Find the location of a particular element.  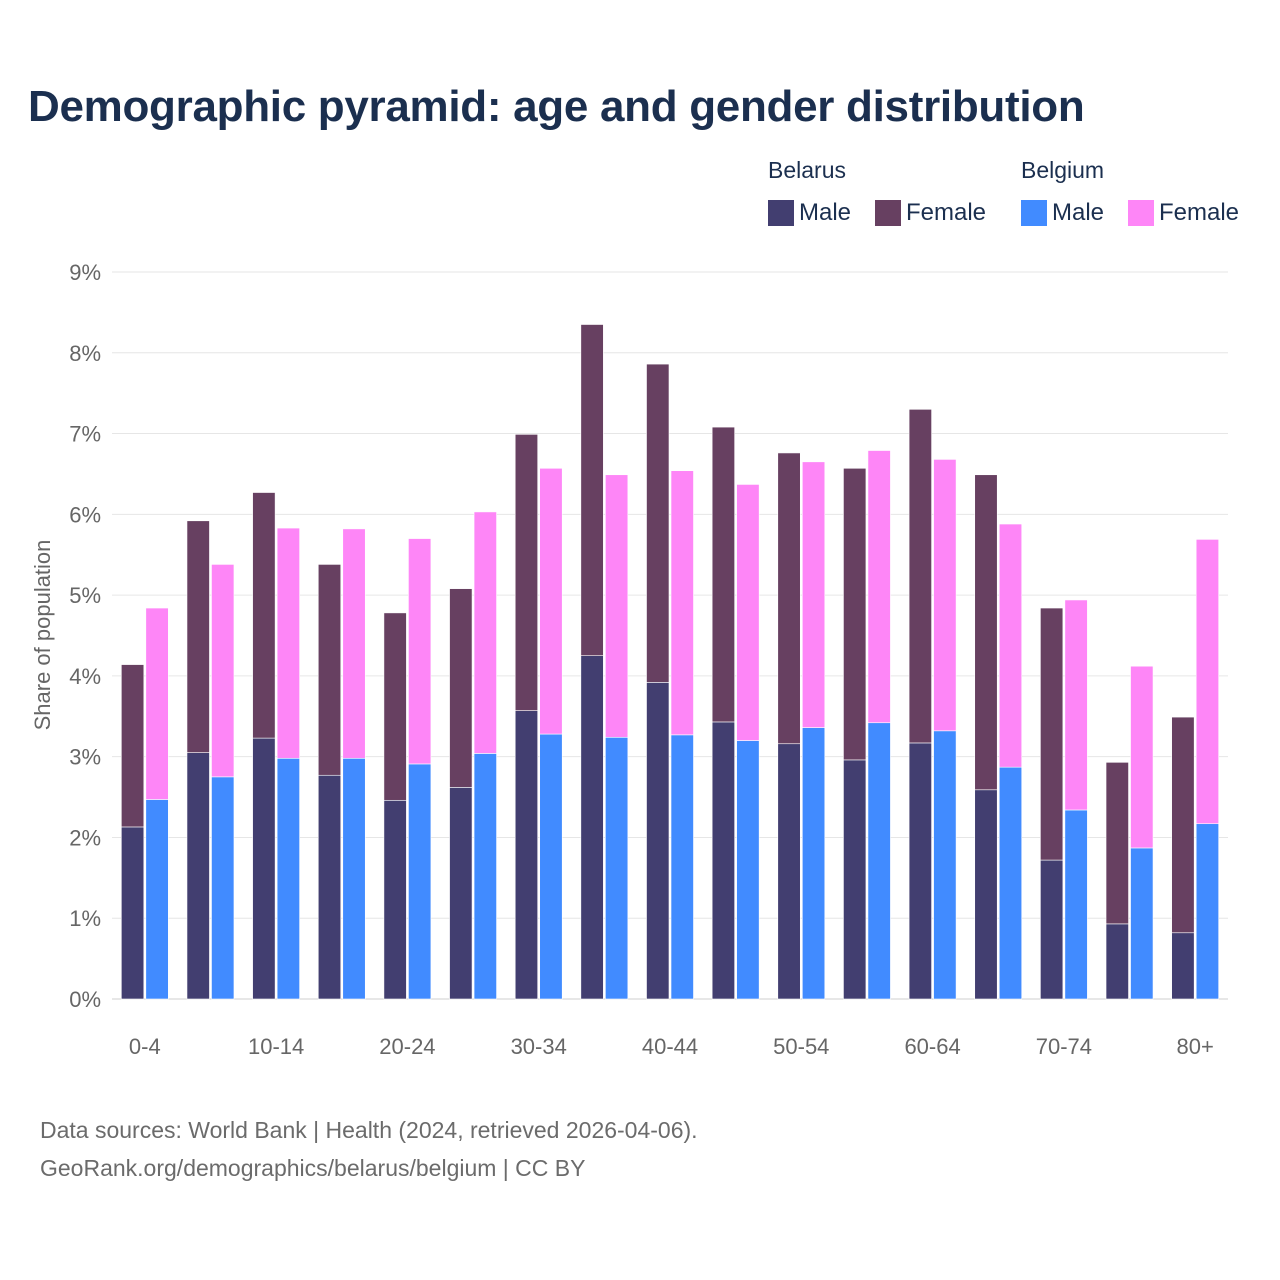

y-tick-label: 8% is located at coordinates (85, 353).